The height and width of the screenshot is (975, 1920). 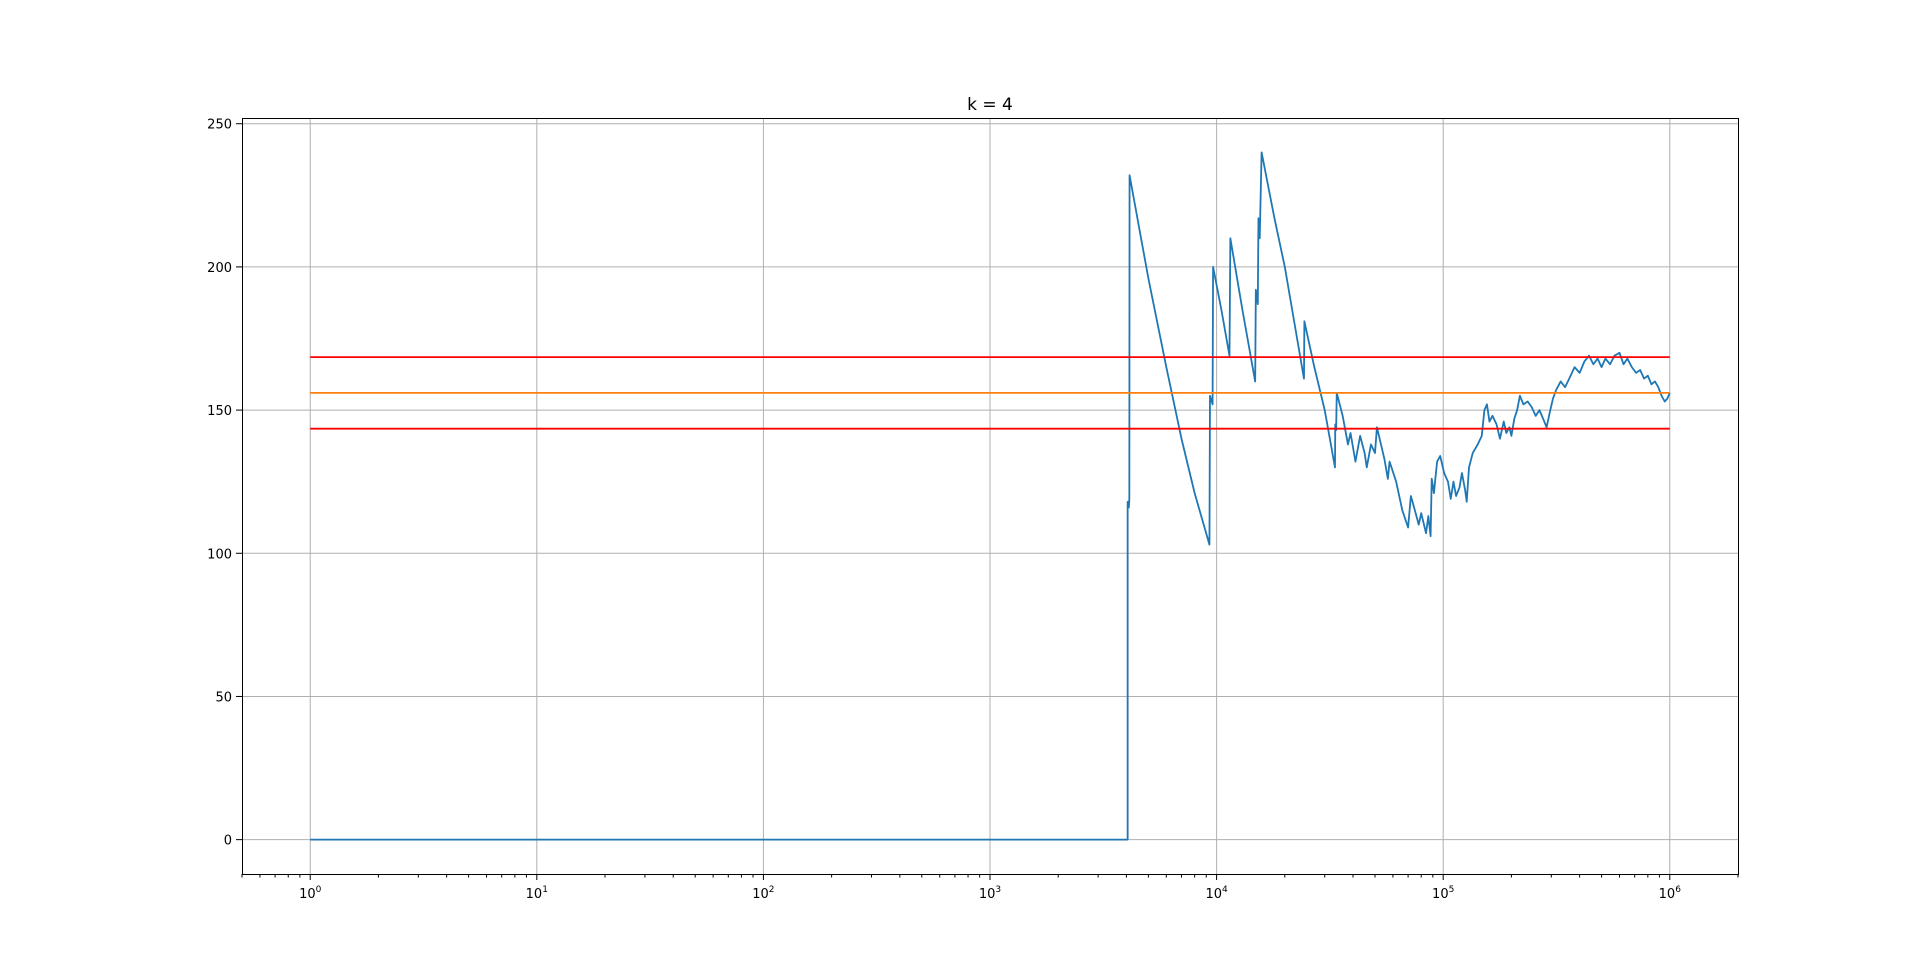 I want to click on x-tick-label: 10², so click(x=763, y=893).